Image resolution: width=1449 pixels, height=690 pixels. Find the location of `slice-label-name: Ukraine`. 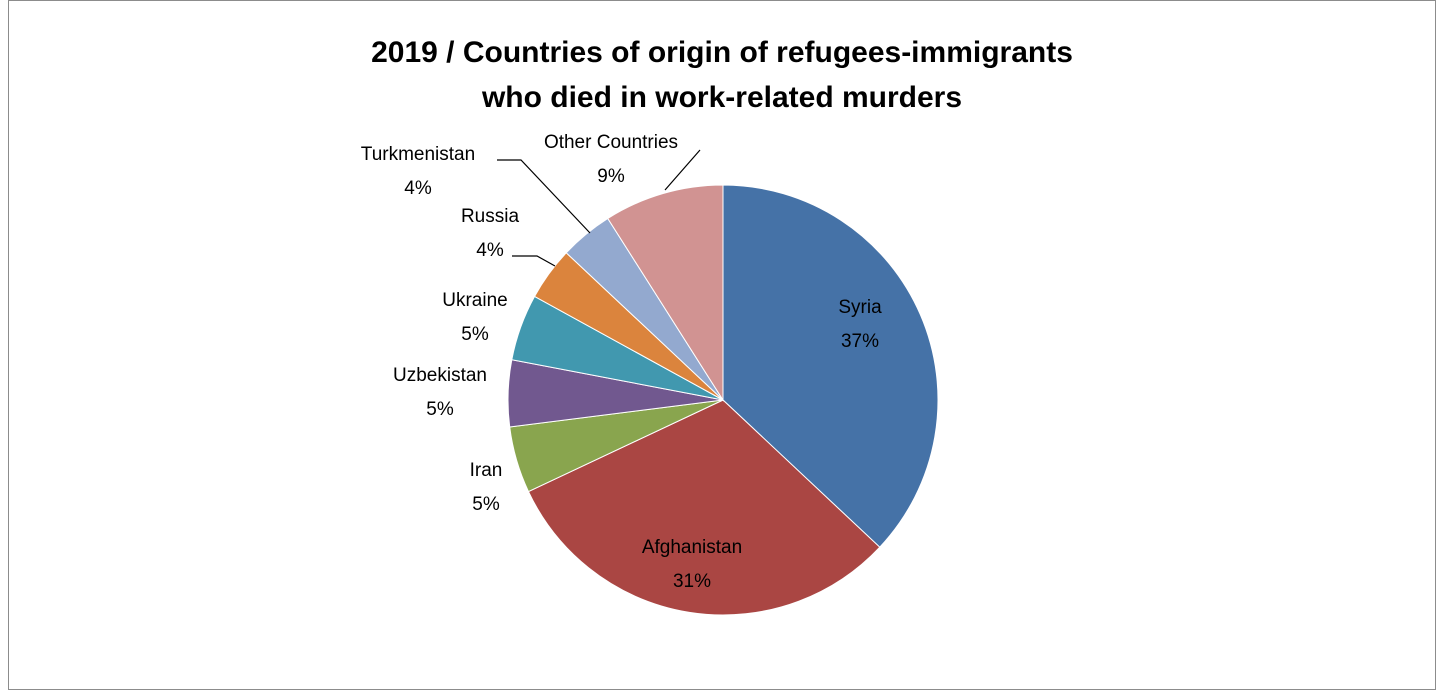

slice-label-name: Ukraine is located at coordinates (474, 300).